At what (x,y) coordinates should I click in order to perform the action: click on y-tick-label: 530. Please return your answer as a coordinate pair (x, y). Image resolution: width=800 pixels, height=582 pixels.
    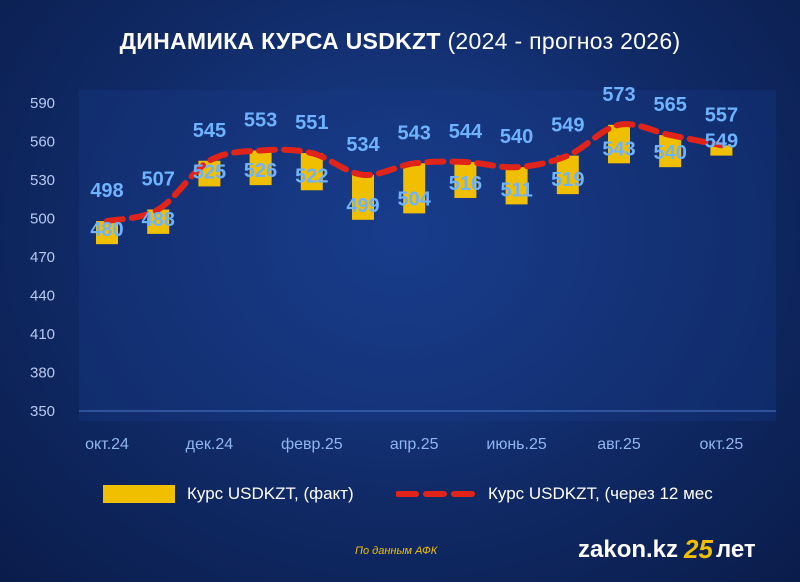
    Looking at the image, I should click on (42, 180).